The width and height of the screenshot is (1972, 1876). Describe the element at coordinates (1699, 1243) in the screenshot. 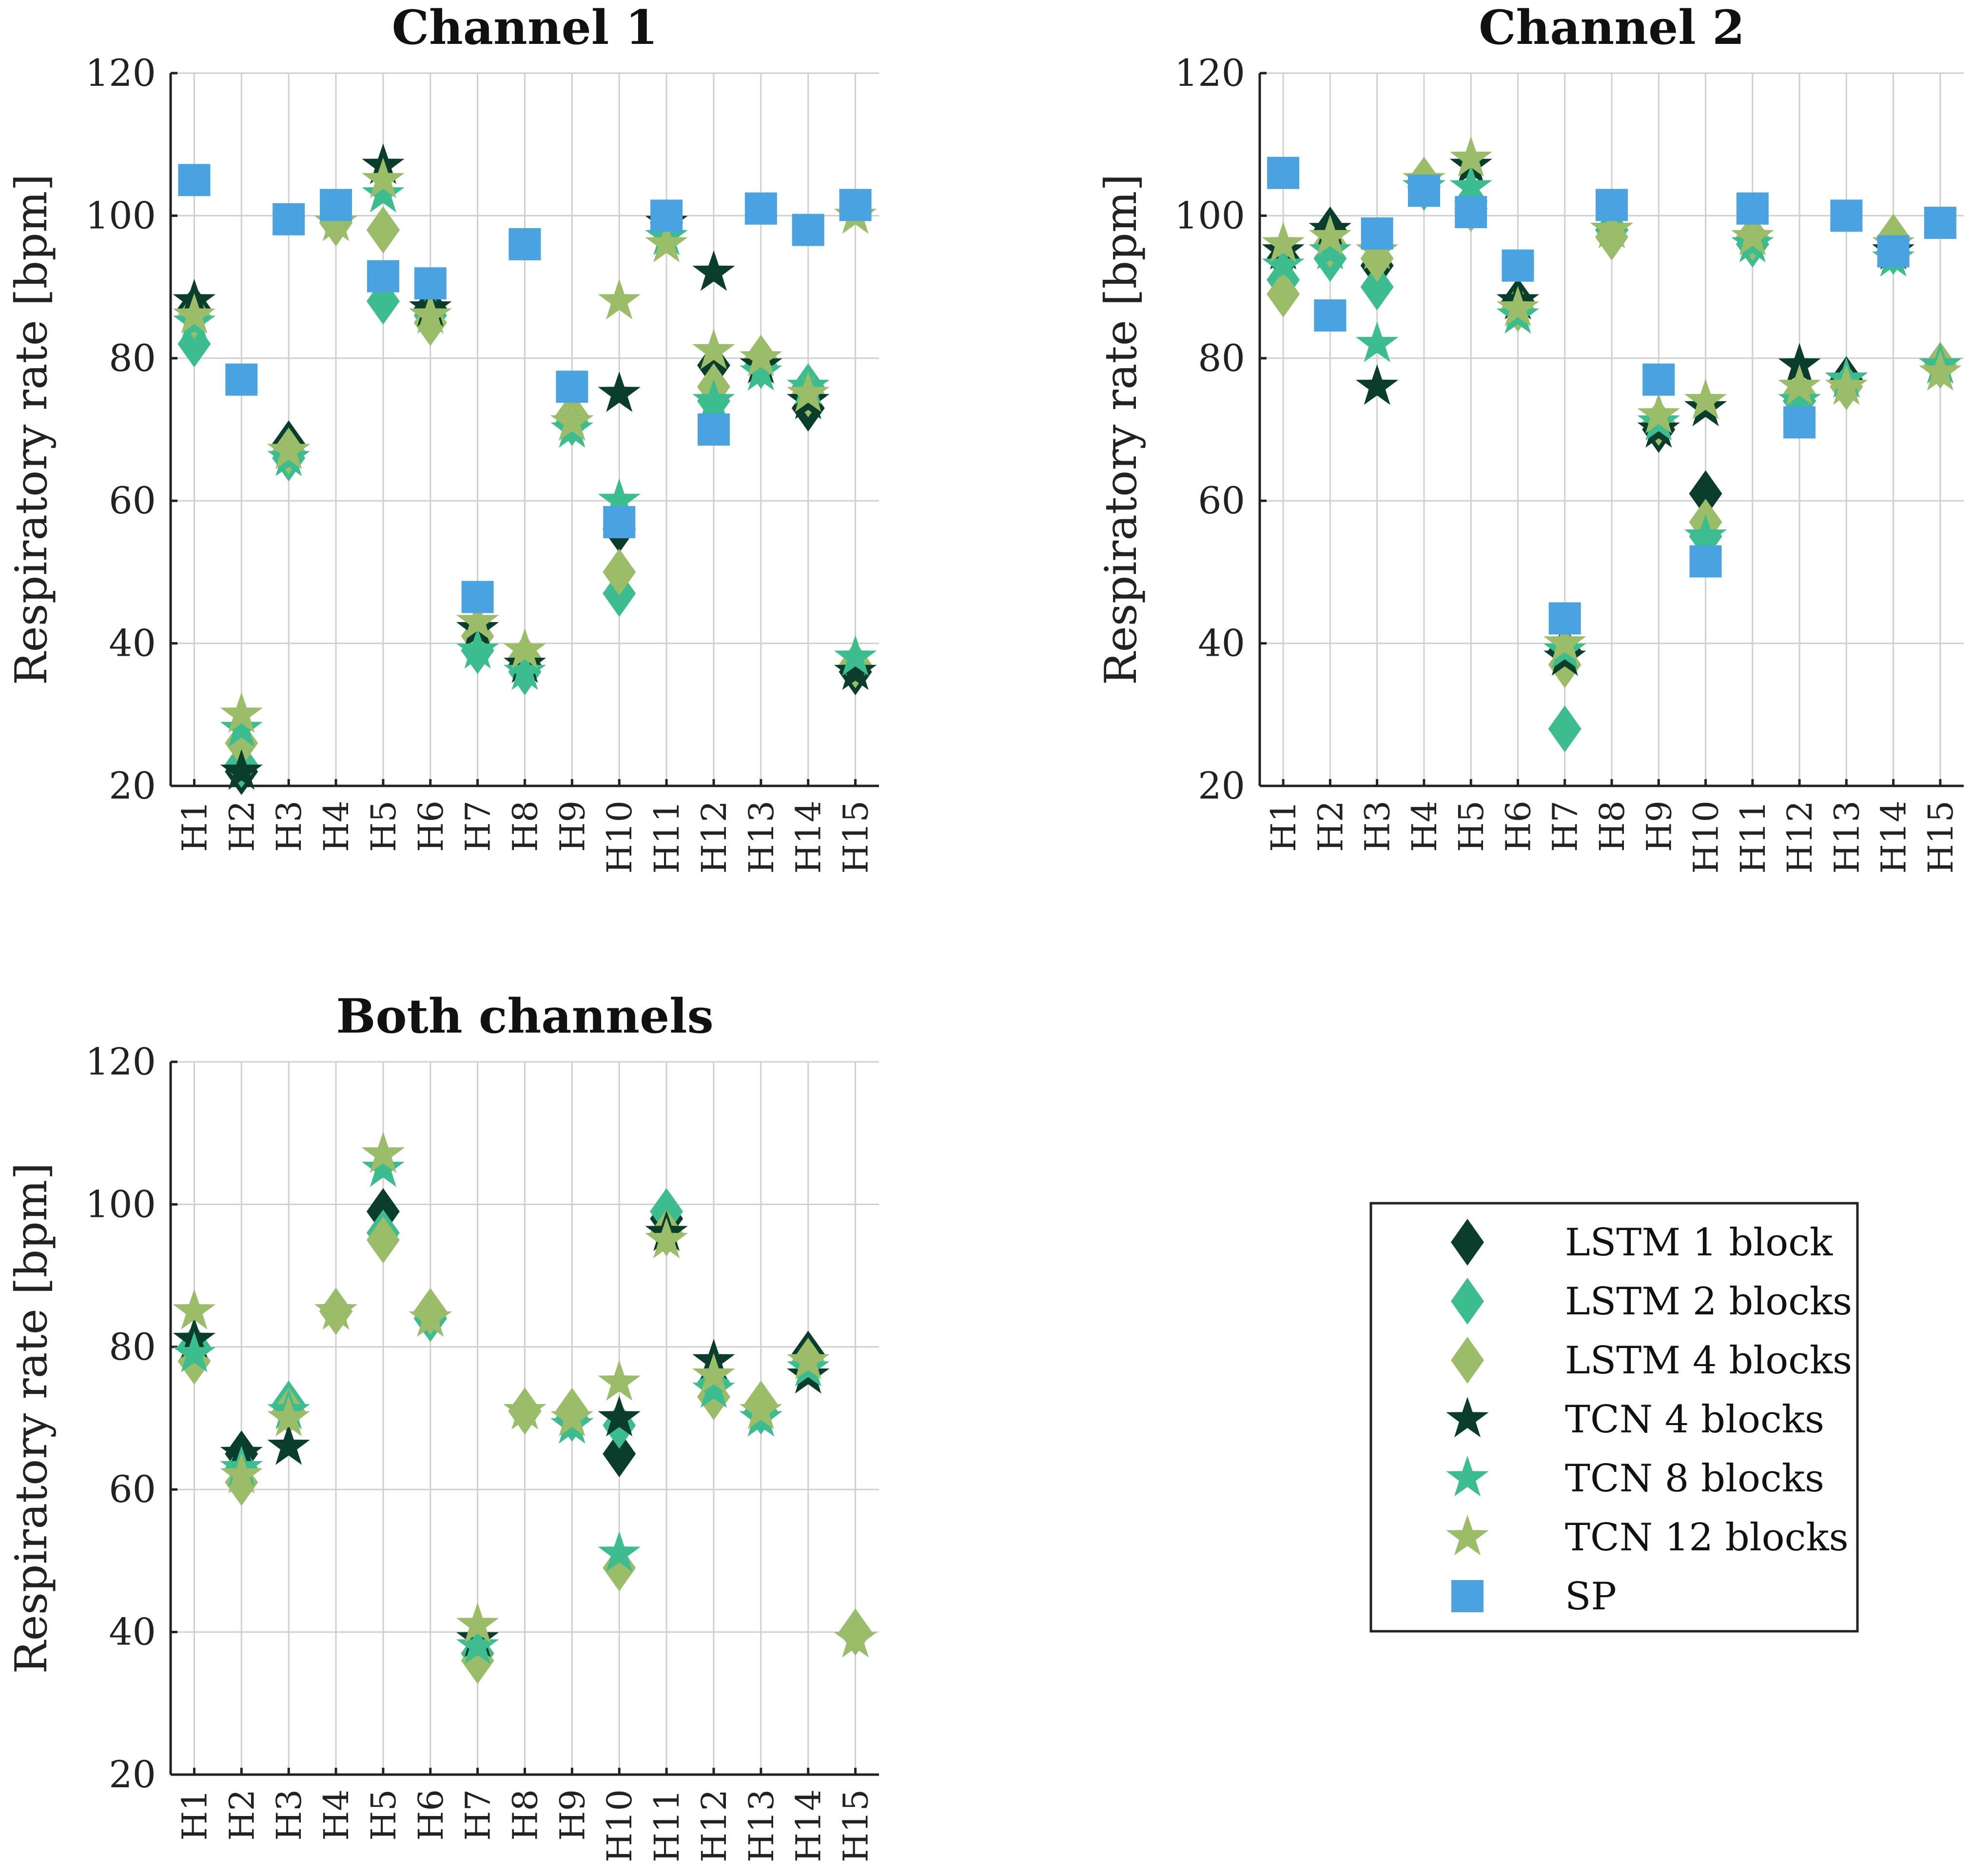

I see `legend-label-lstm1: LSTM 1 block` at that location.